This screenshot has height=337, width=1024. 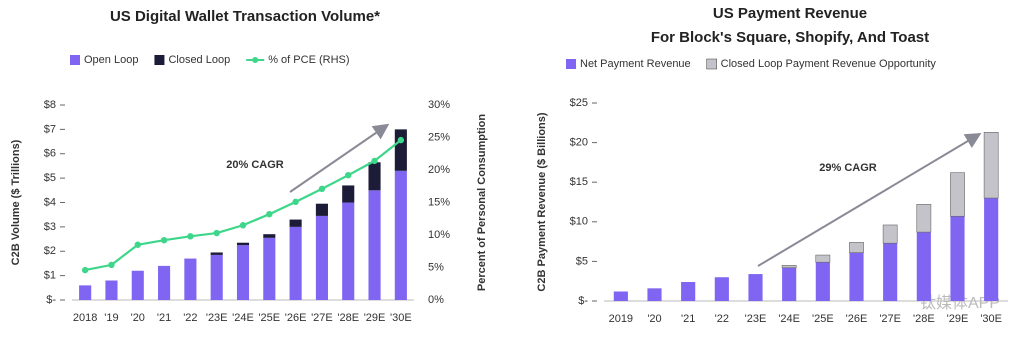 What do you see at coordinates (790, 37) in the screenshot?
I see `chart-subtitle: For Block's Square, Shopify, And Toast` at bounding box center [790, 37].